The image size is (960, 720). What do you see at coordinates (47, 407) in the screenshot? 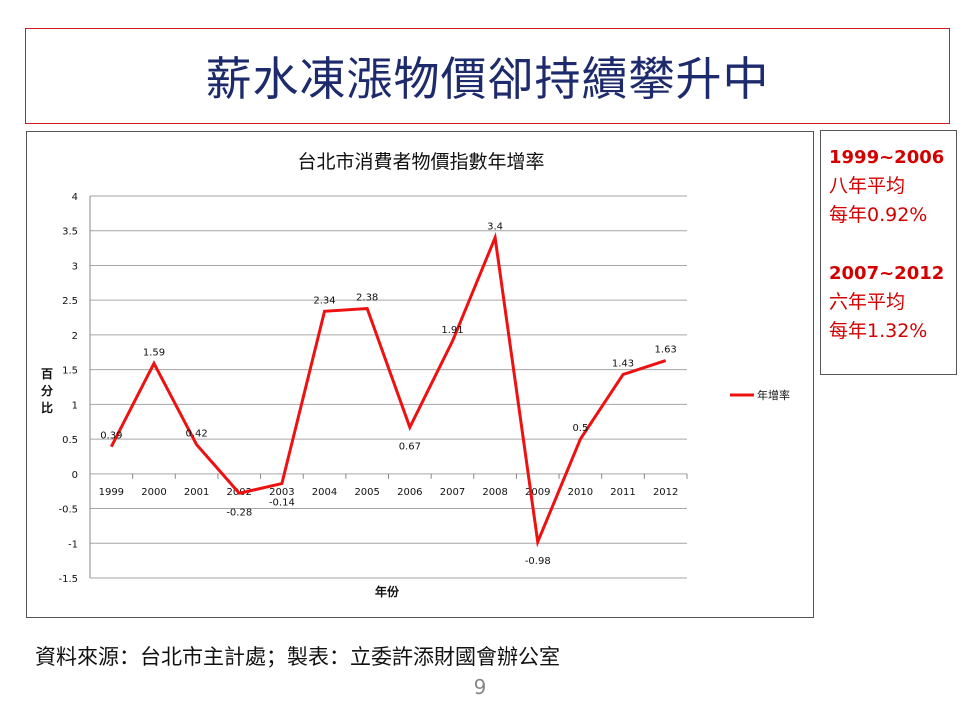
I see `y-axis-label-char: 比` at bounding box center [47, 407].